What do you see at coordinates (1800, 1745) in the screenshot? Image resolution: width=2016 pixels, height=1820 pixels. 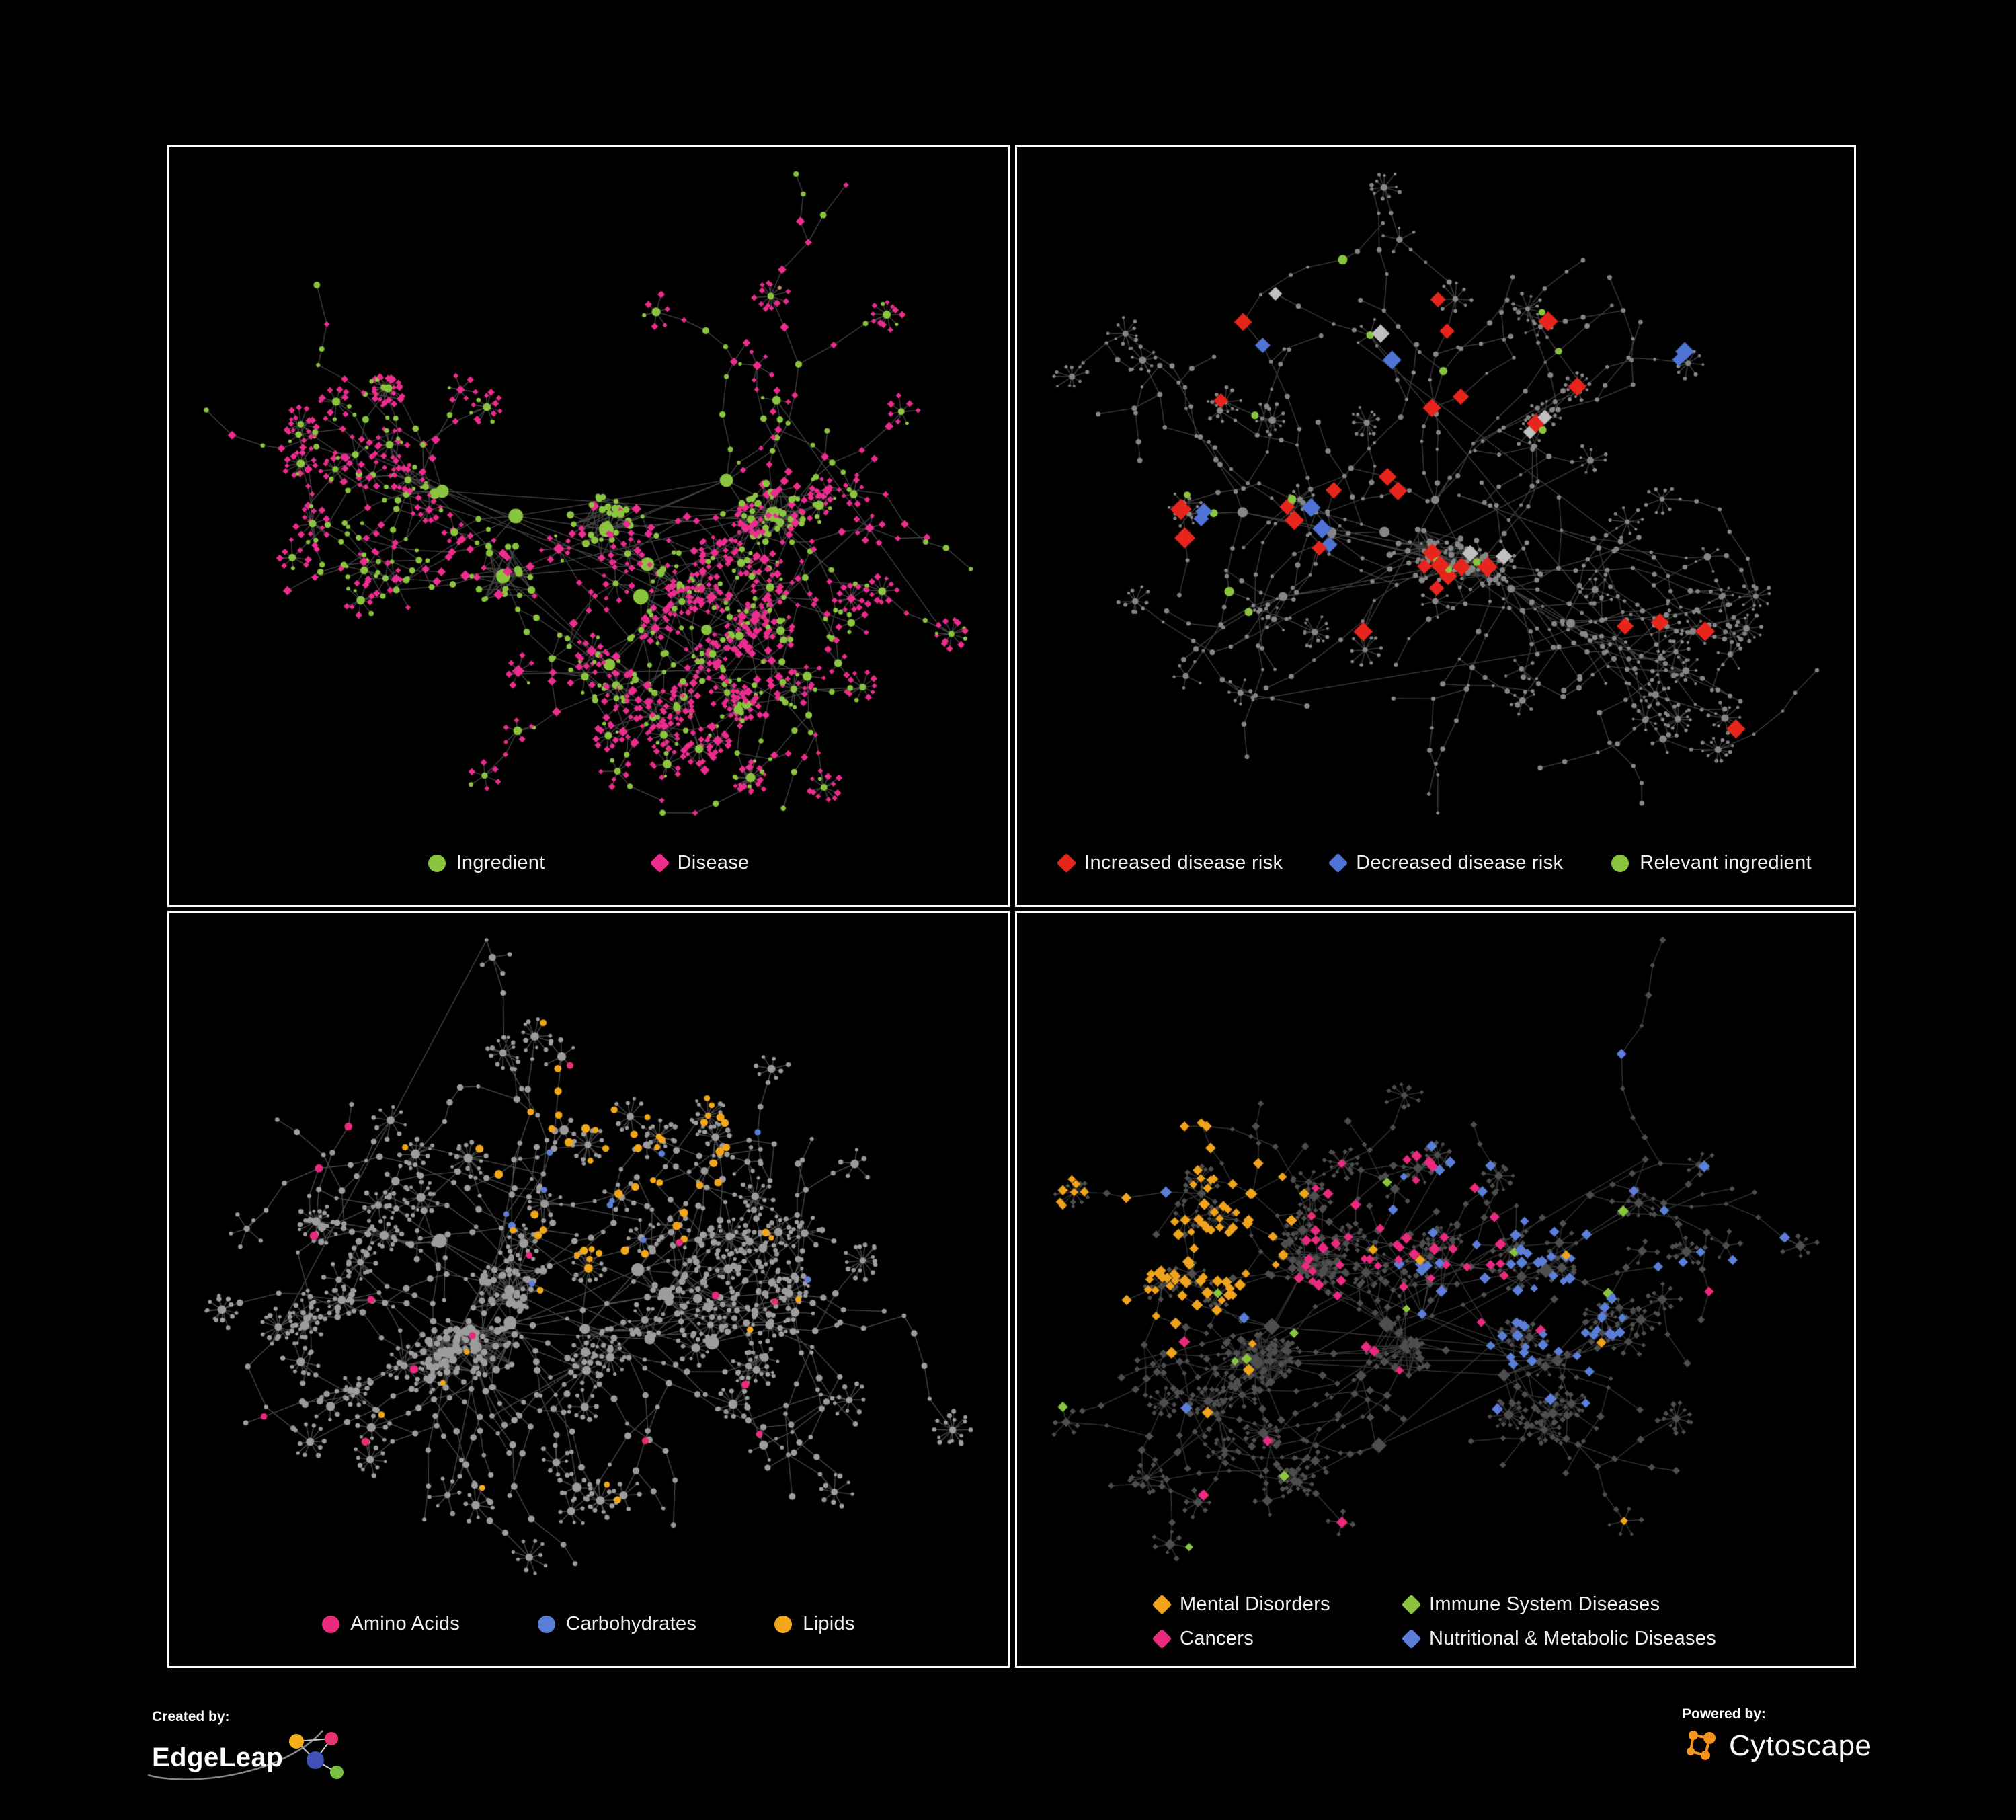 I see `cytoscape-wordmark: Cytoscape` at bounding box center [1800, 1745].